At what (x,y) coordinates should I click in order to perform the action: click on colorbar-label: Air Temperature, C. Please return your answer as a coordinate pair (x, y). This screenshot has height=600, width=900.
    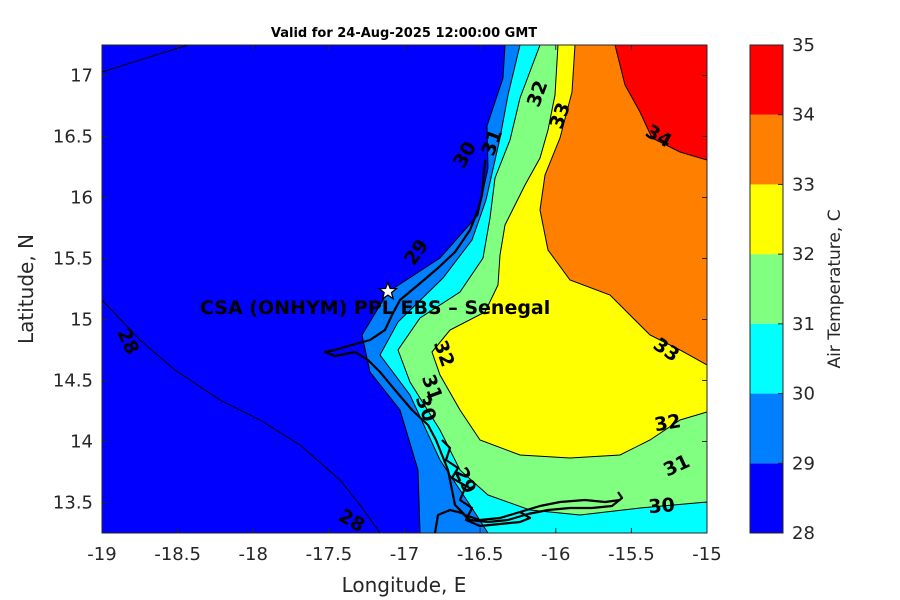
    Looking at the image, I should click on (835, 288).